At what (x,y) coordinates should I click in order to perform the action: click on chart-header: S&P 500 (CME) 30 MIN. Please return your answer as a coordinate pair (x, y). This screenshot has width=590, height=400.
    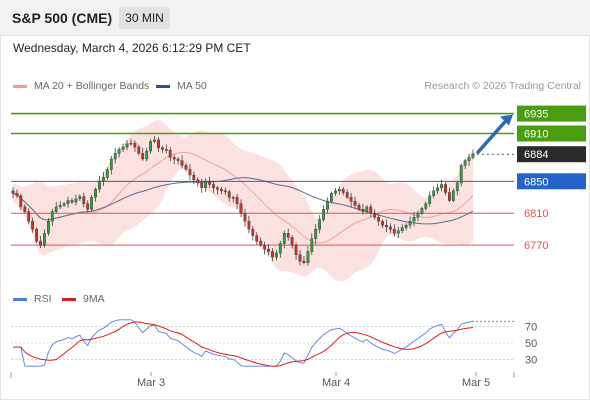
    Looking at the image, I should click on (295, 18).